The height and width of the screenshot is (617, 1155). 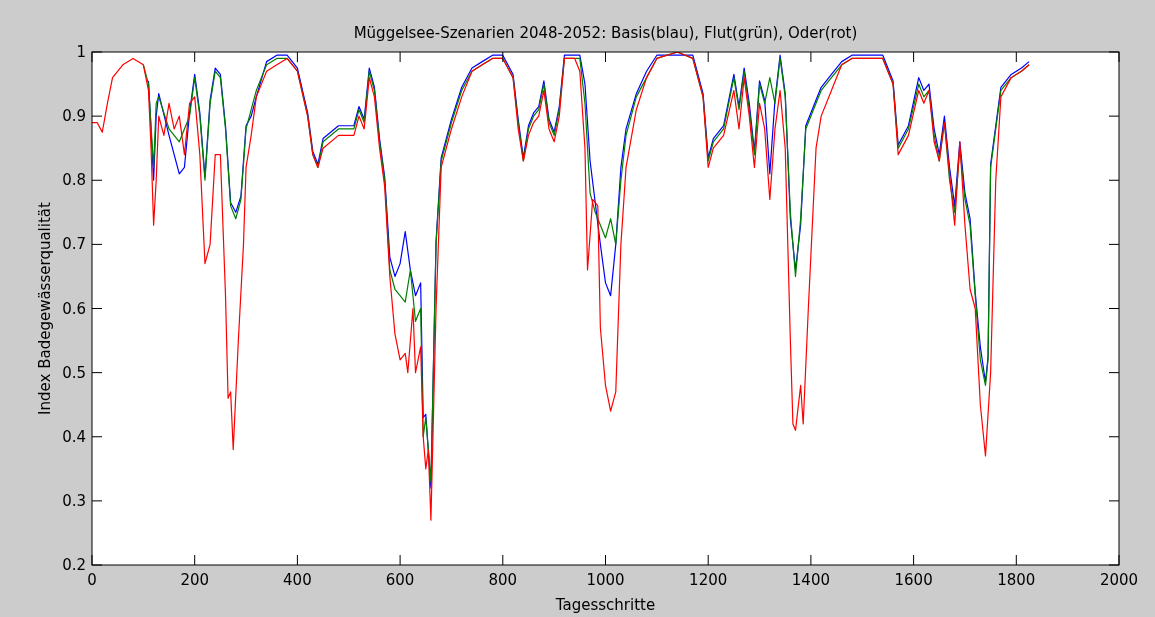 I want to click on y-tick-label: 0.5, so click(x=74, y=372).